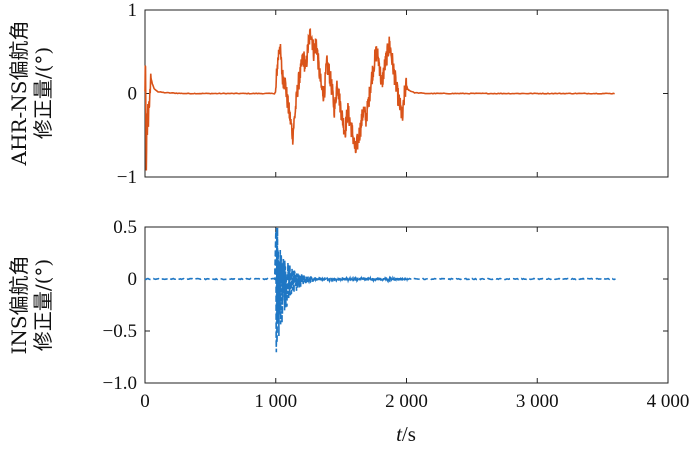 The image size is (700, 450). Describe the element at coordinates (145, 401) in the screenshot. I see `x-tick-label: 0` at that location.